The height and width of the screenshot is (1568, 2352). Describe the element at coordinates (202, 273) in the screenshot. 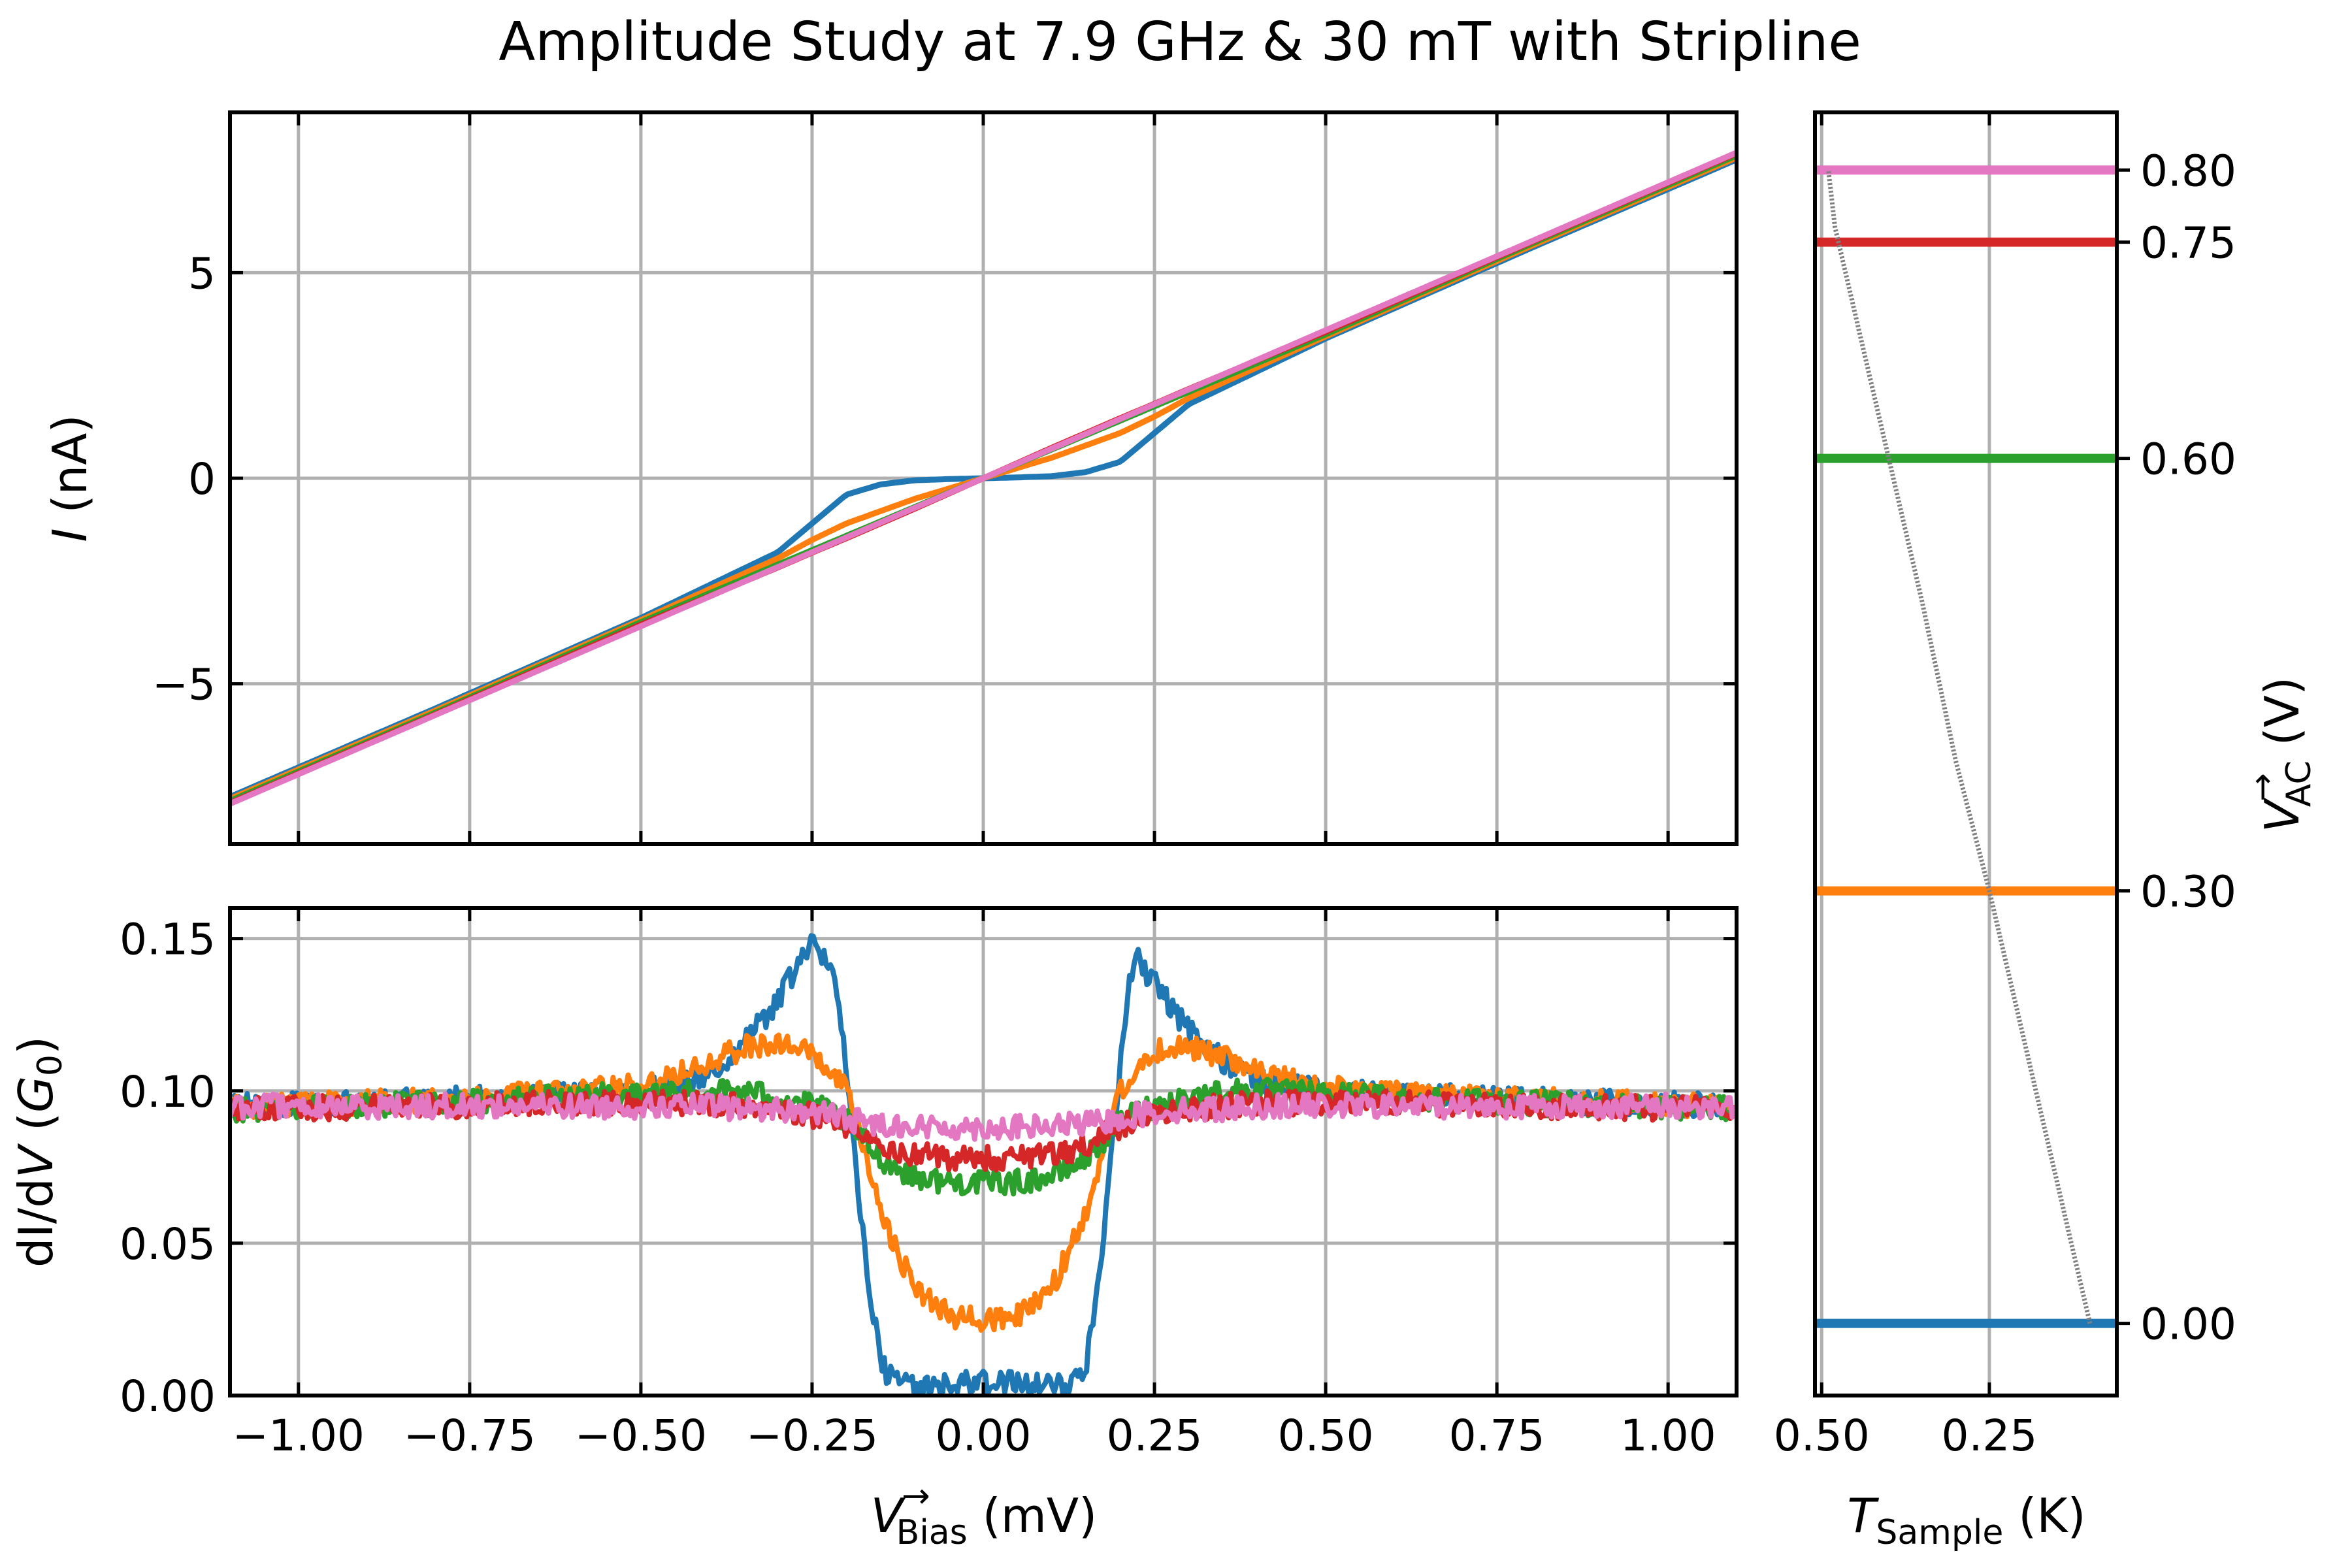

I see `iv-y-tick-label: 5` at that location.